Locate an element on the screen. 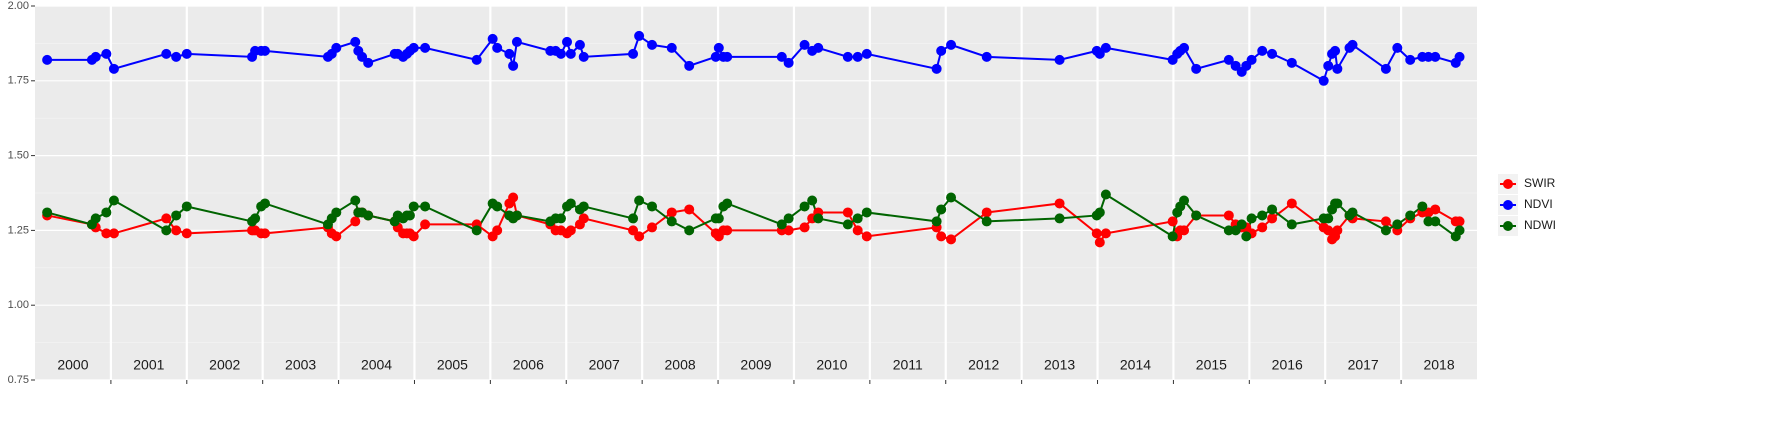 The width and height of the screenshot is (1773, 442). y-tick-label: 2.00 is located at coordinates (18, 6).